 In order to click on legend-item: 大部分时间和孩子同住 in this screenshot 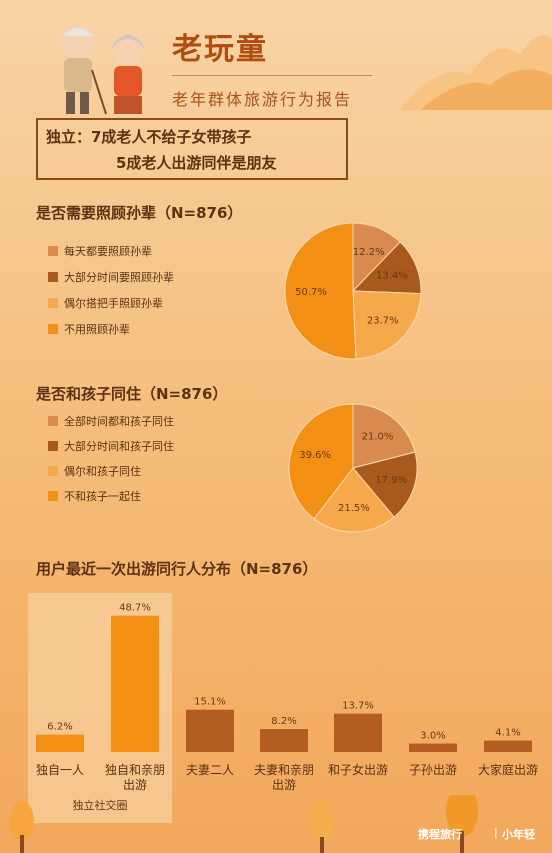, I will do `click(111, 446)`.